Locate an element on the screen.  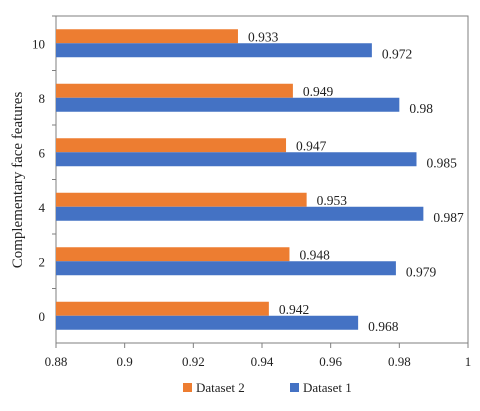
data-label-dataset1-6: 0.985 is located at coordinates (442, 162).